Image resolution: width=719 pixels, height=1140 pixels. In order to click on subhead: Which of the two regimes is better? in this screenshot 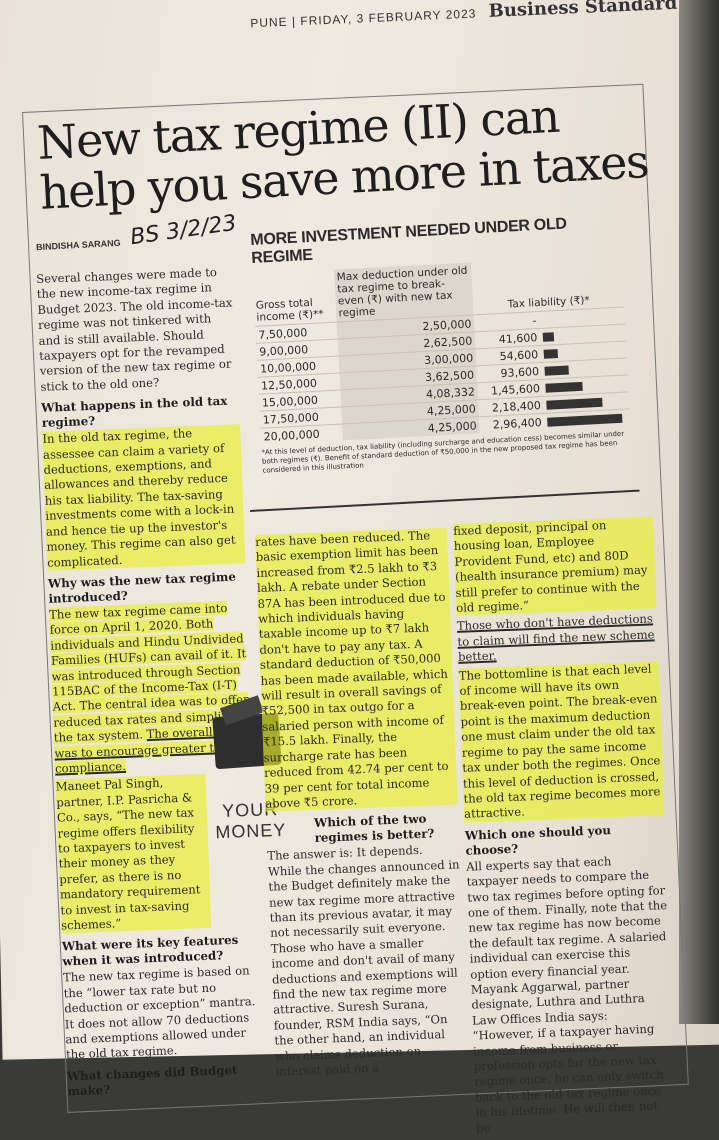, I will do `click(386, 829)`.